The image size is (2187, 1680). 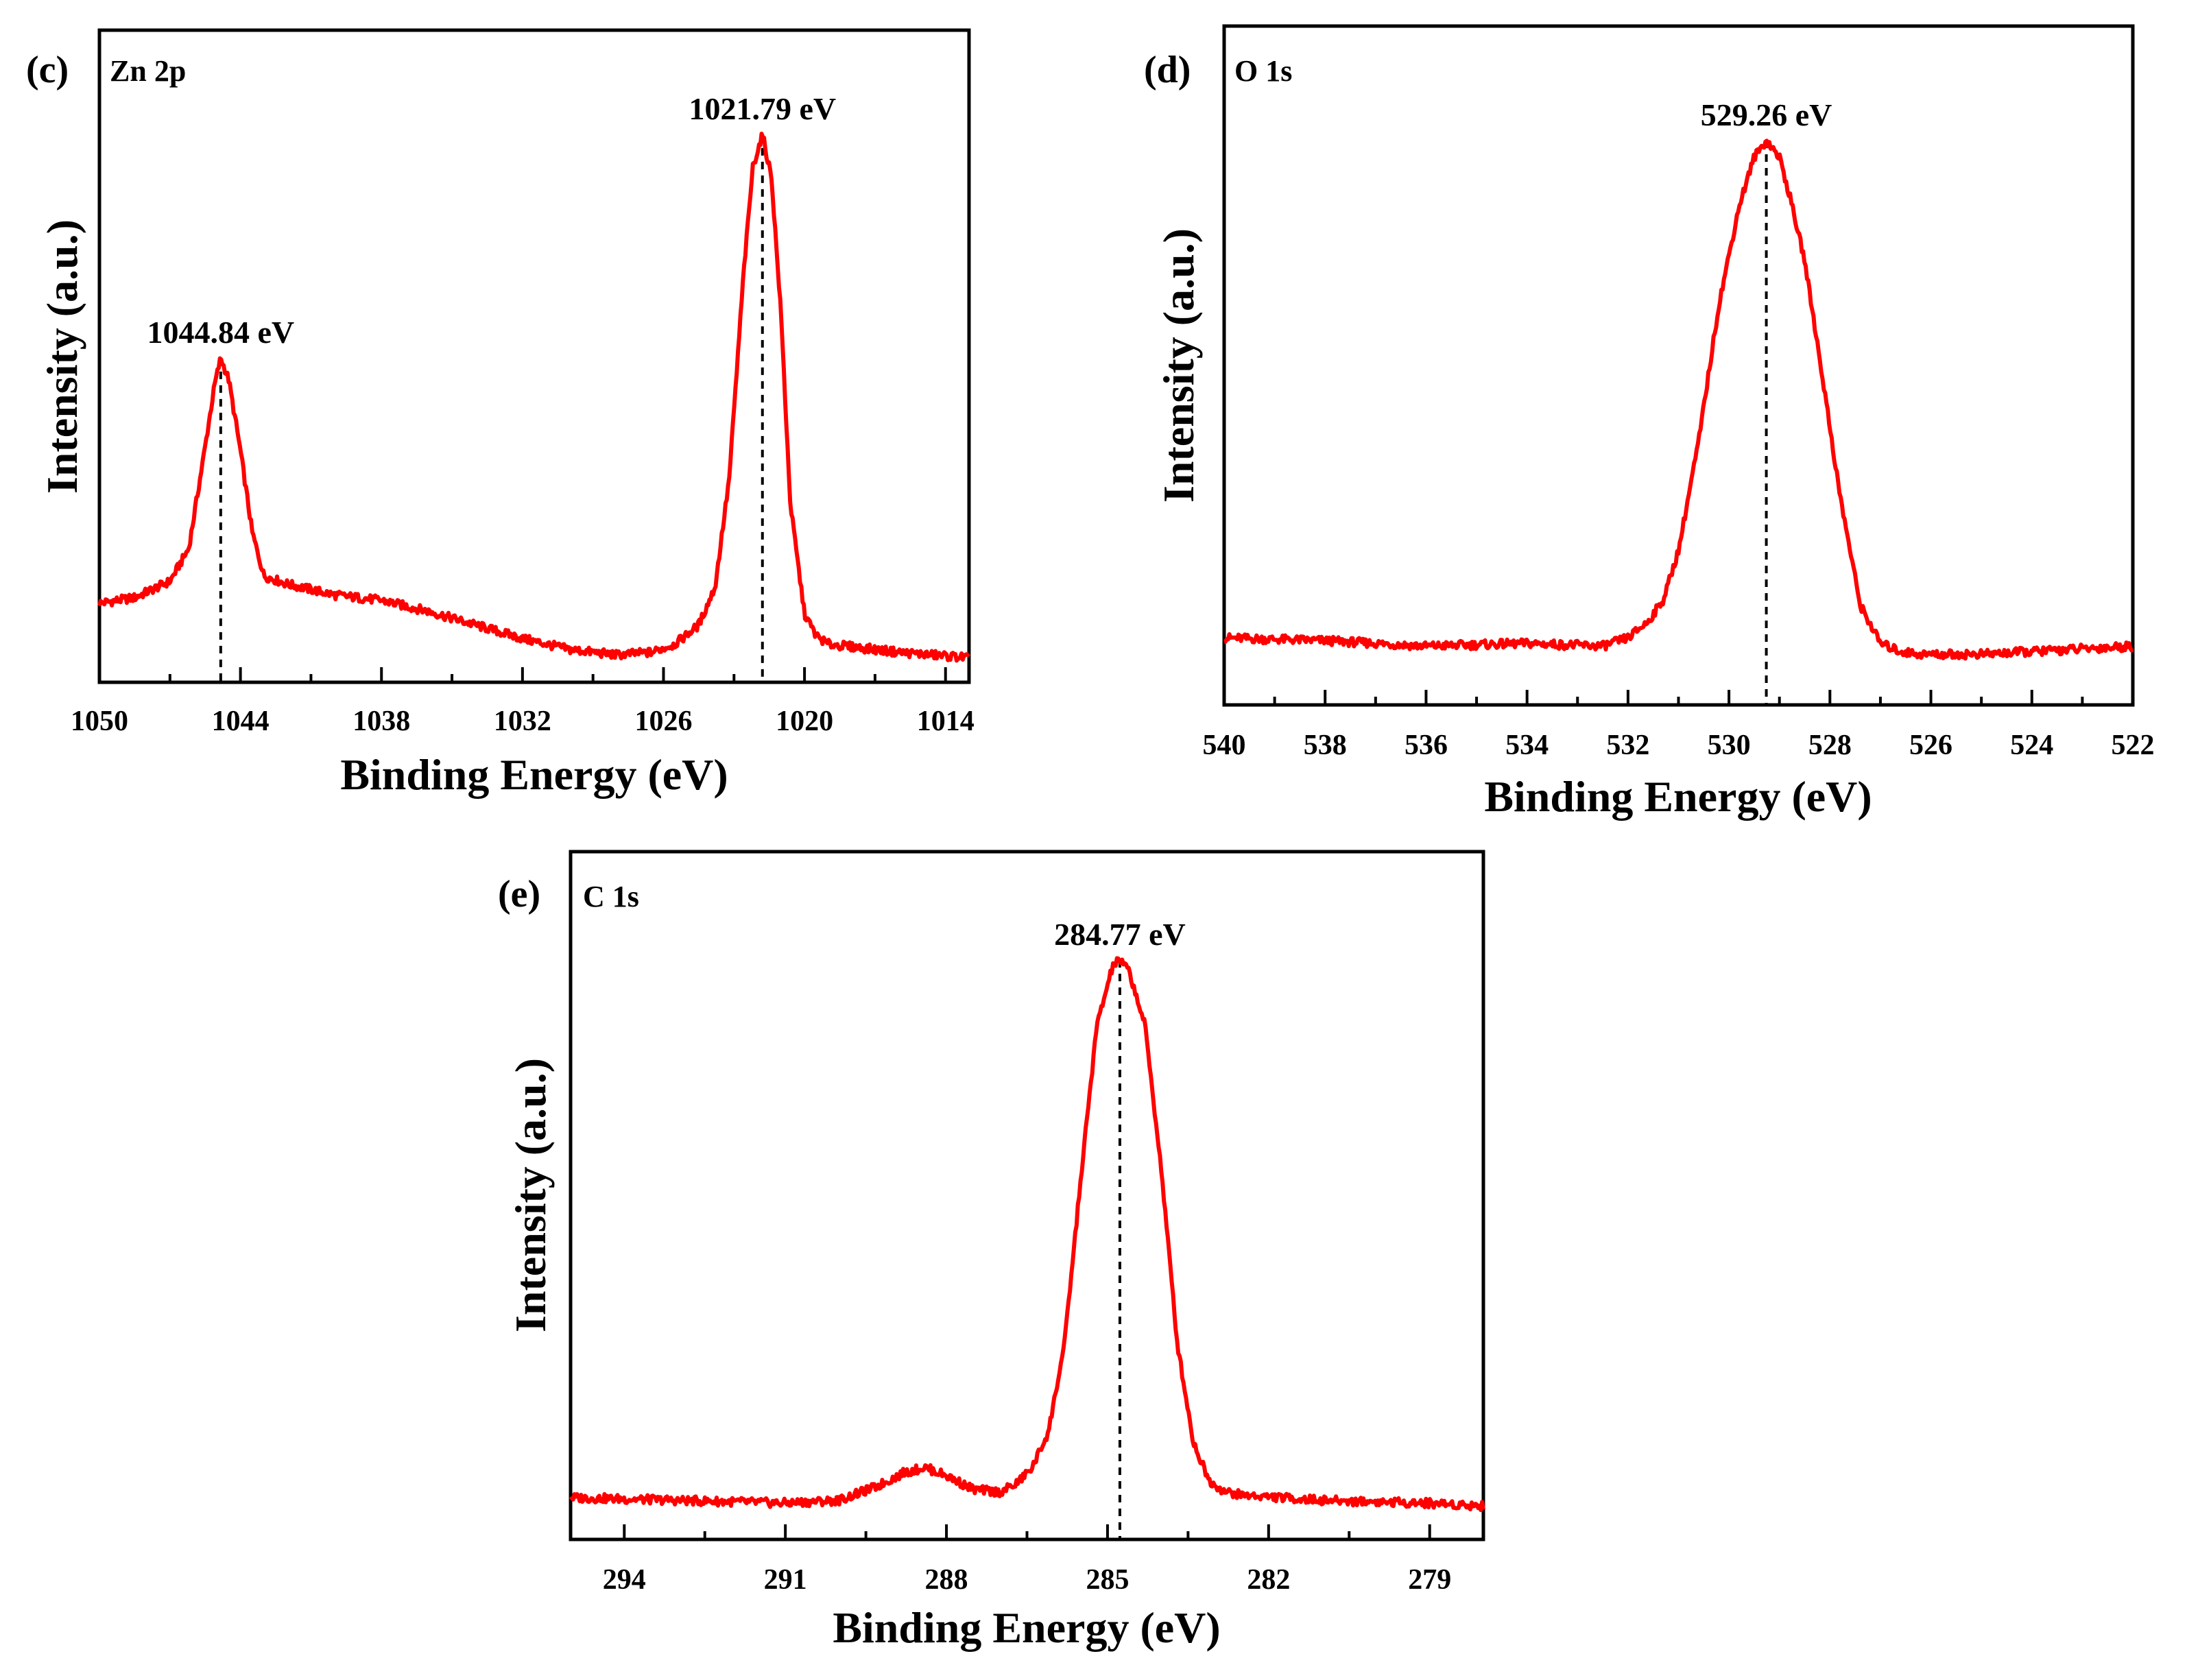 I want to click on x-tick-label: 285, so click(x=1107, y=1580).